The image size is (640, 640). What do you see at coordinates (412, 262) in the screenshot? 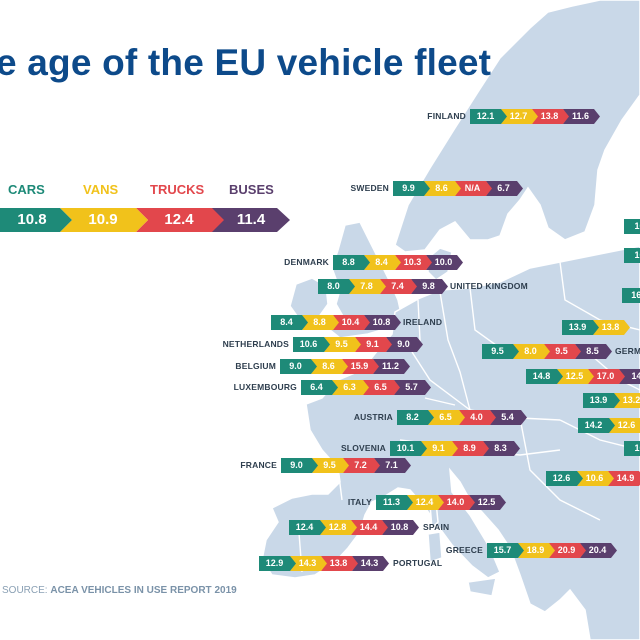
I see `bar-value-trucks: 10.3` at bounding box center [412, 262].